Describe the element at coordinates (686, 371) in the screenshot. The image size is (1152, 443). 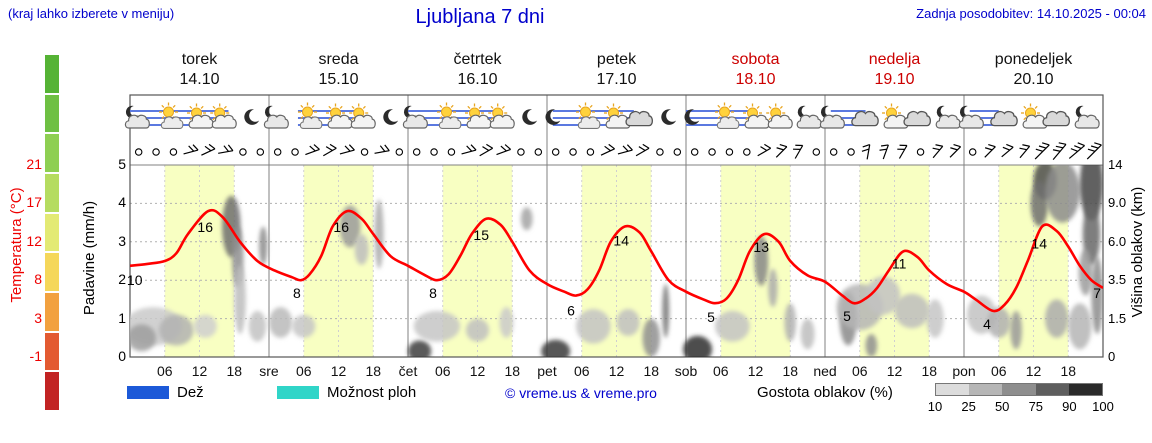
I see `x-label: sob` at that location.